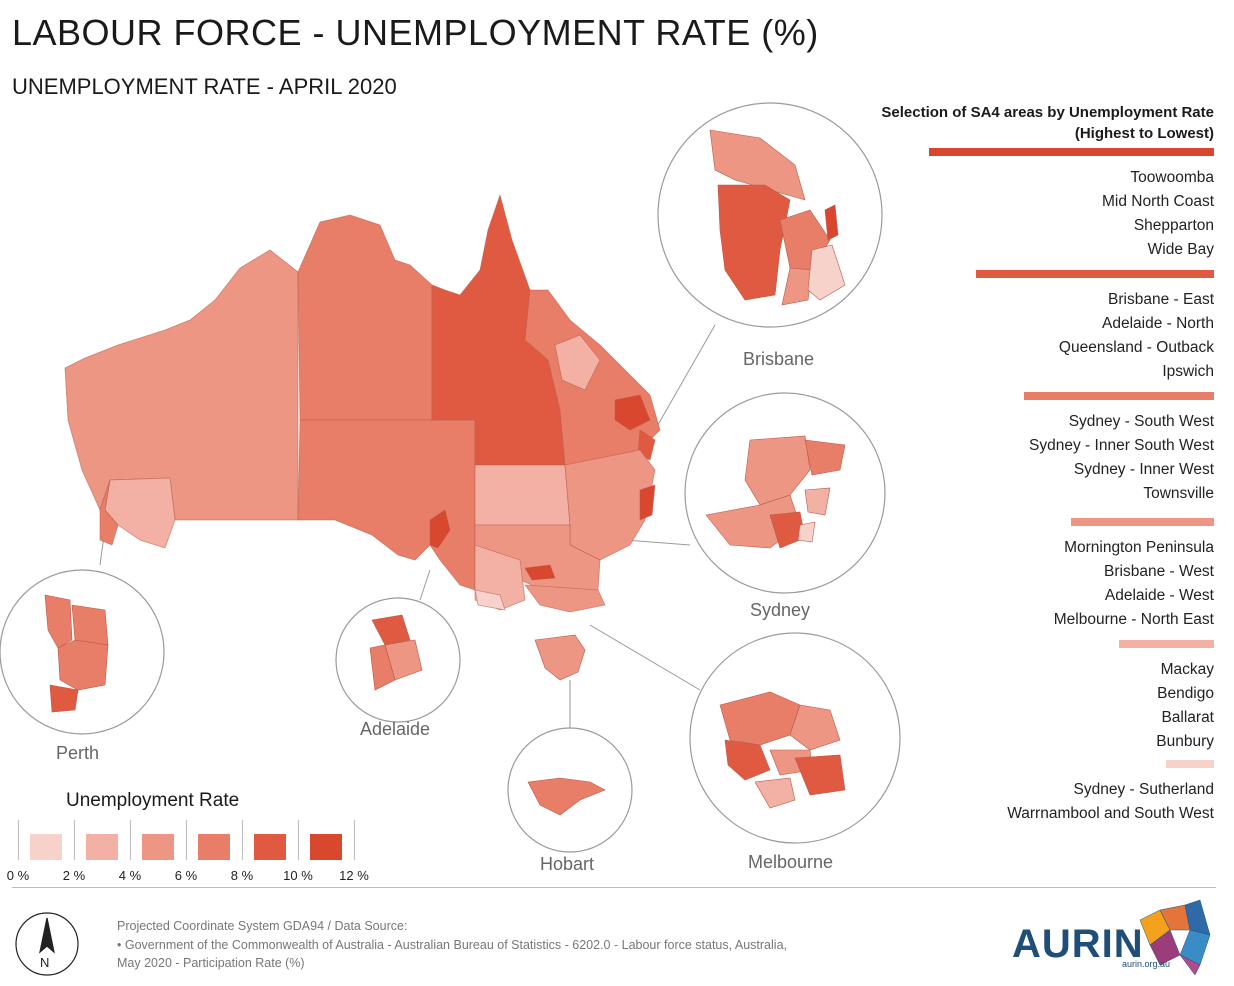 Image resolution: width=1234 pixels, height=986 pixels. I want to click on selection-area-item: Melbourne - North East, so click(1133, 619).